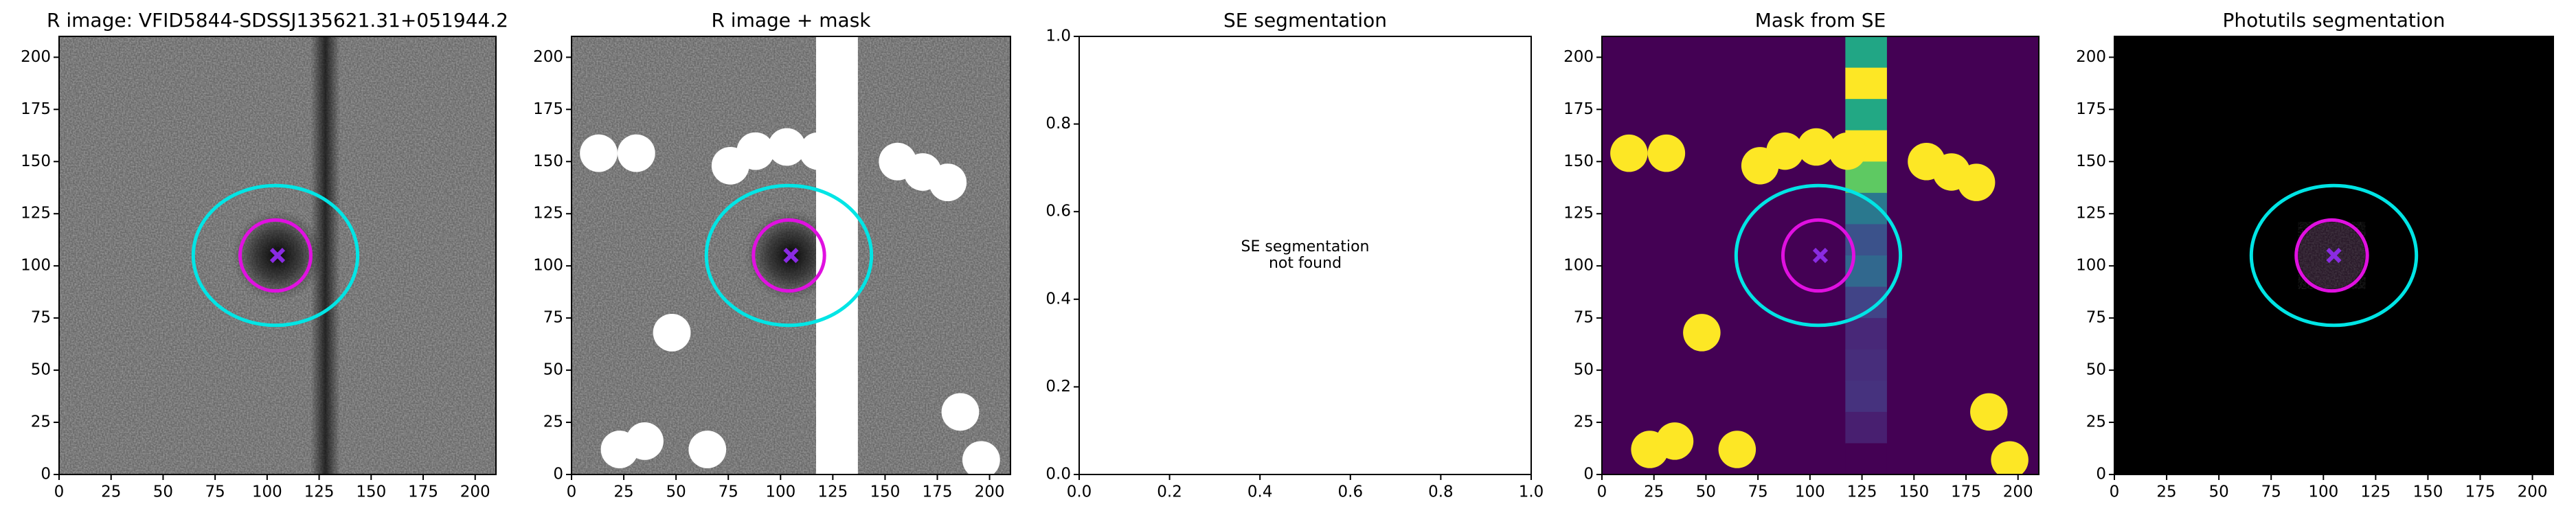  What do you see at coordinates (1351, 492) in the screenshot?
I see `x-tick-label: 0.6` at bounding box center [1351, 492].